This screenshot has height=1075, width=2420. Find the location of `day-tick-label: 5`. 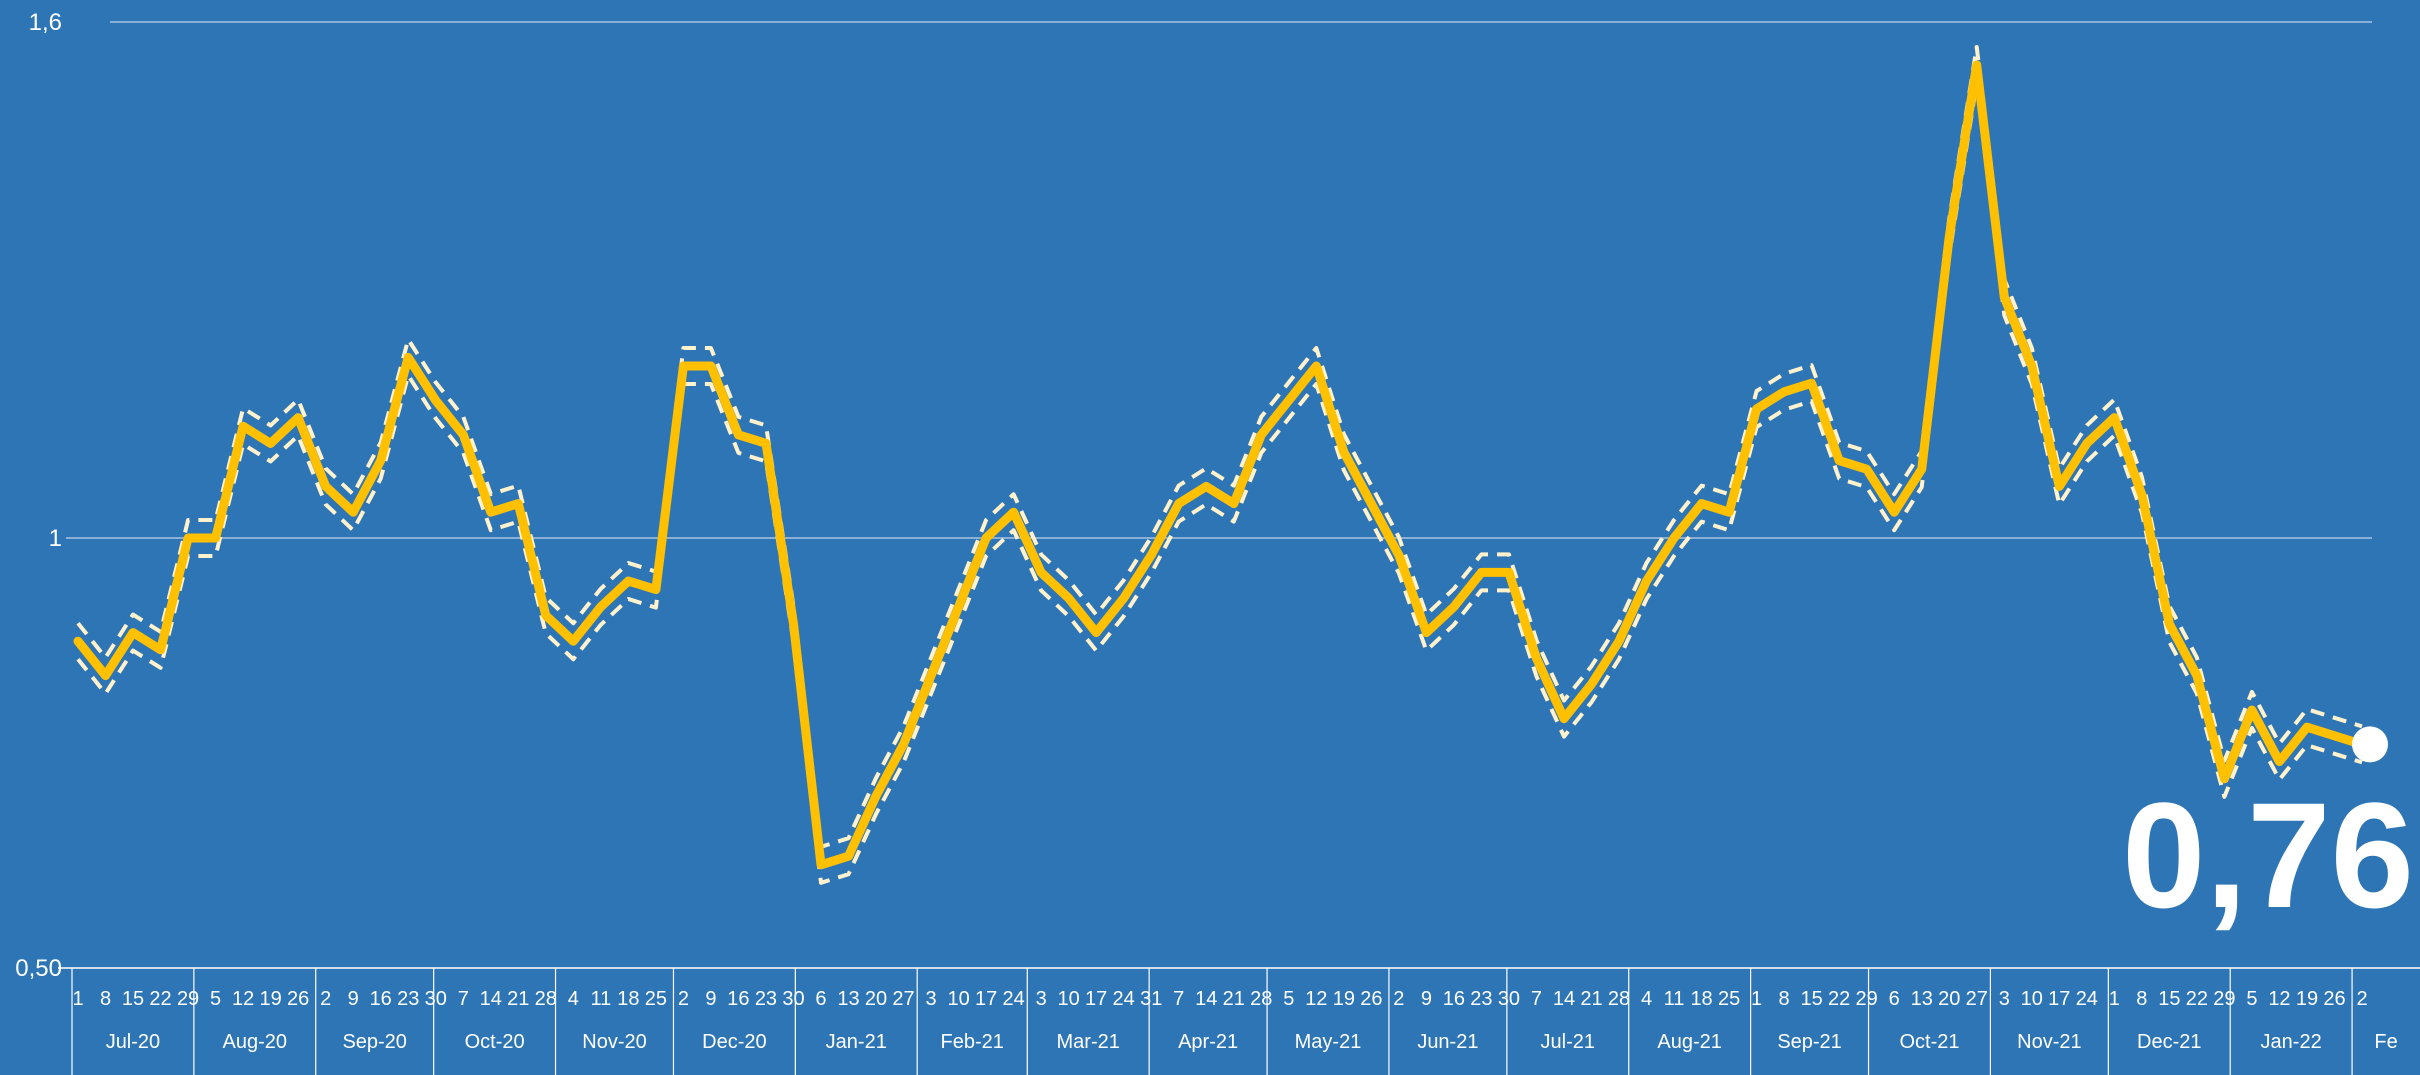

day-tick-label: 5 is located at coordinates (215, 999).